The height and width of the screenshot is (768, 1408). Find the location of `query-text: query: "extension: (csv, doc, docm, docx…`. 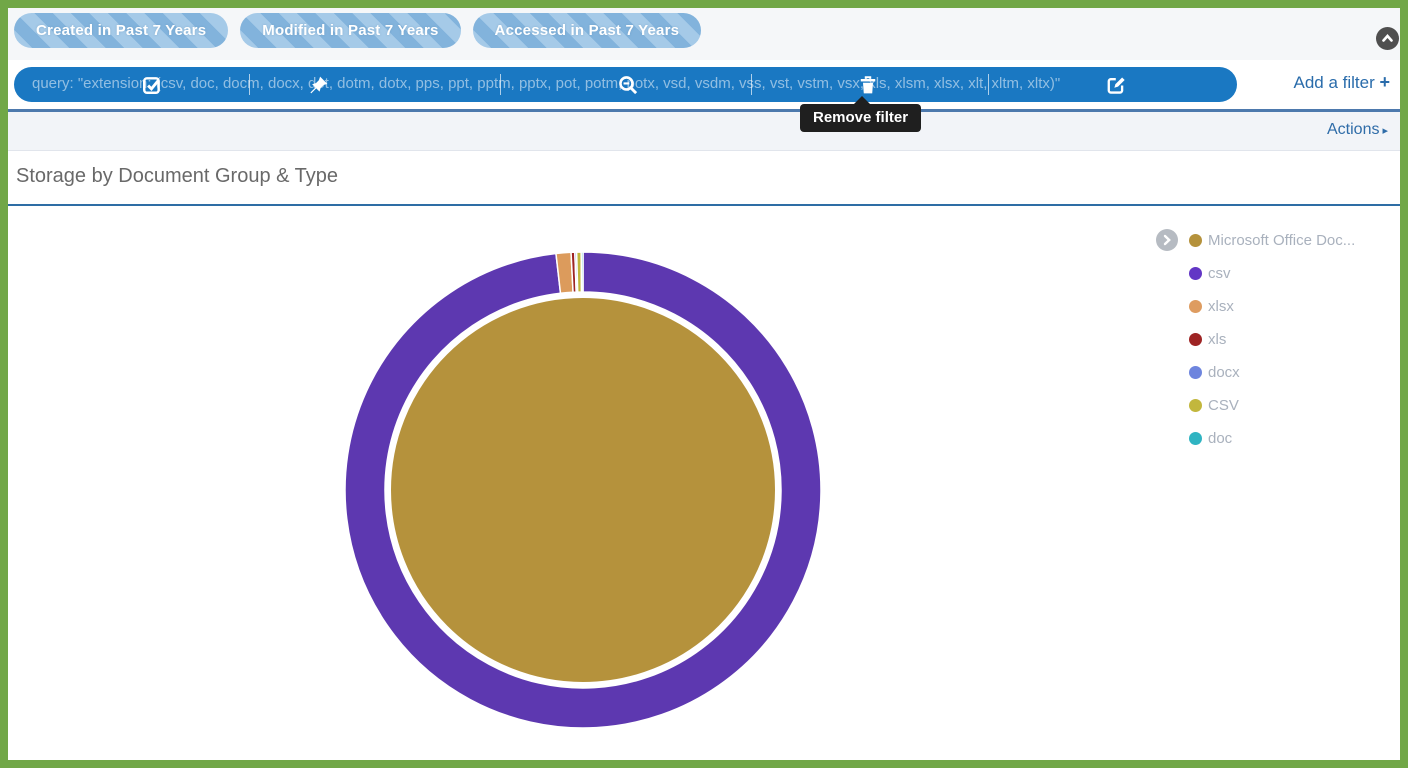

query-text: query: "extension: (csv, doc, docm, docx… is located at coordinates (546, 83).